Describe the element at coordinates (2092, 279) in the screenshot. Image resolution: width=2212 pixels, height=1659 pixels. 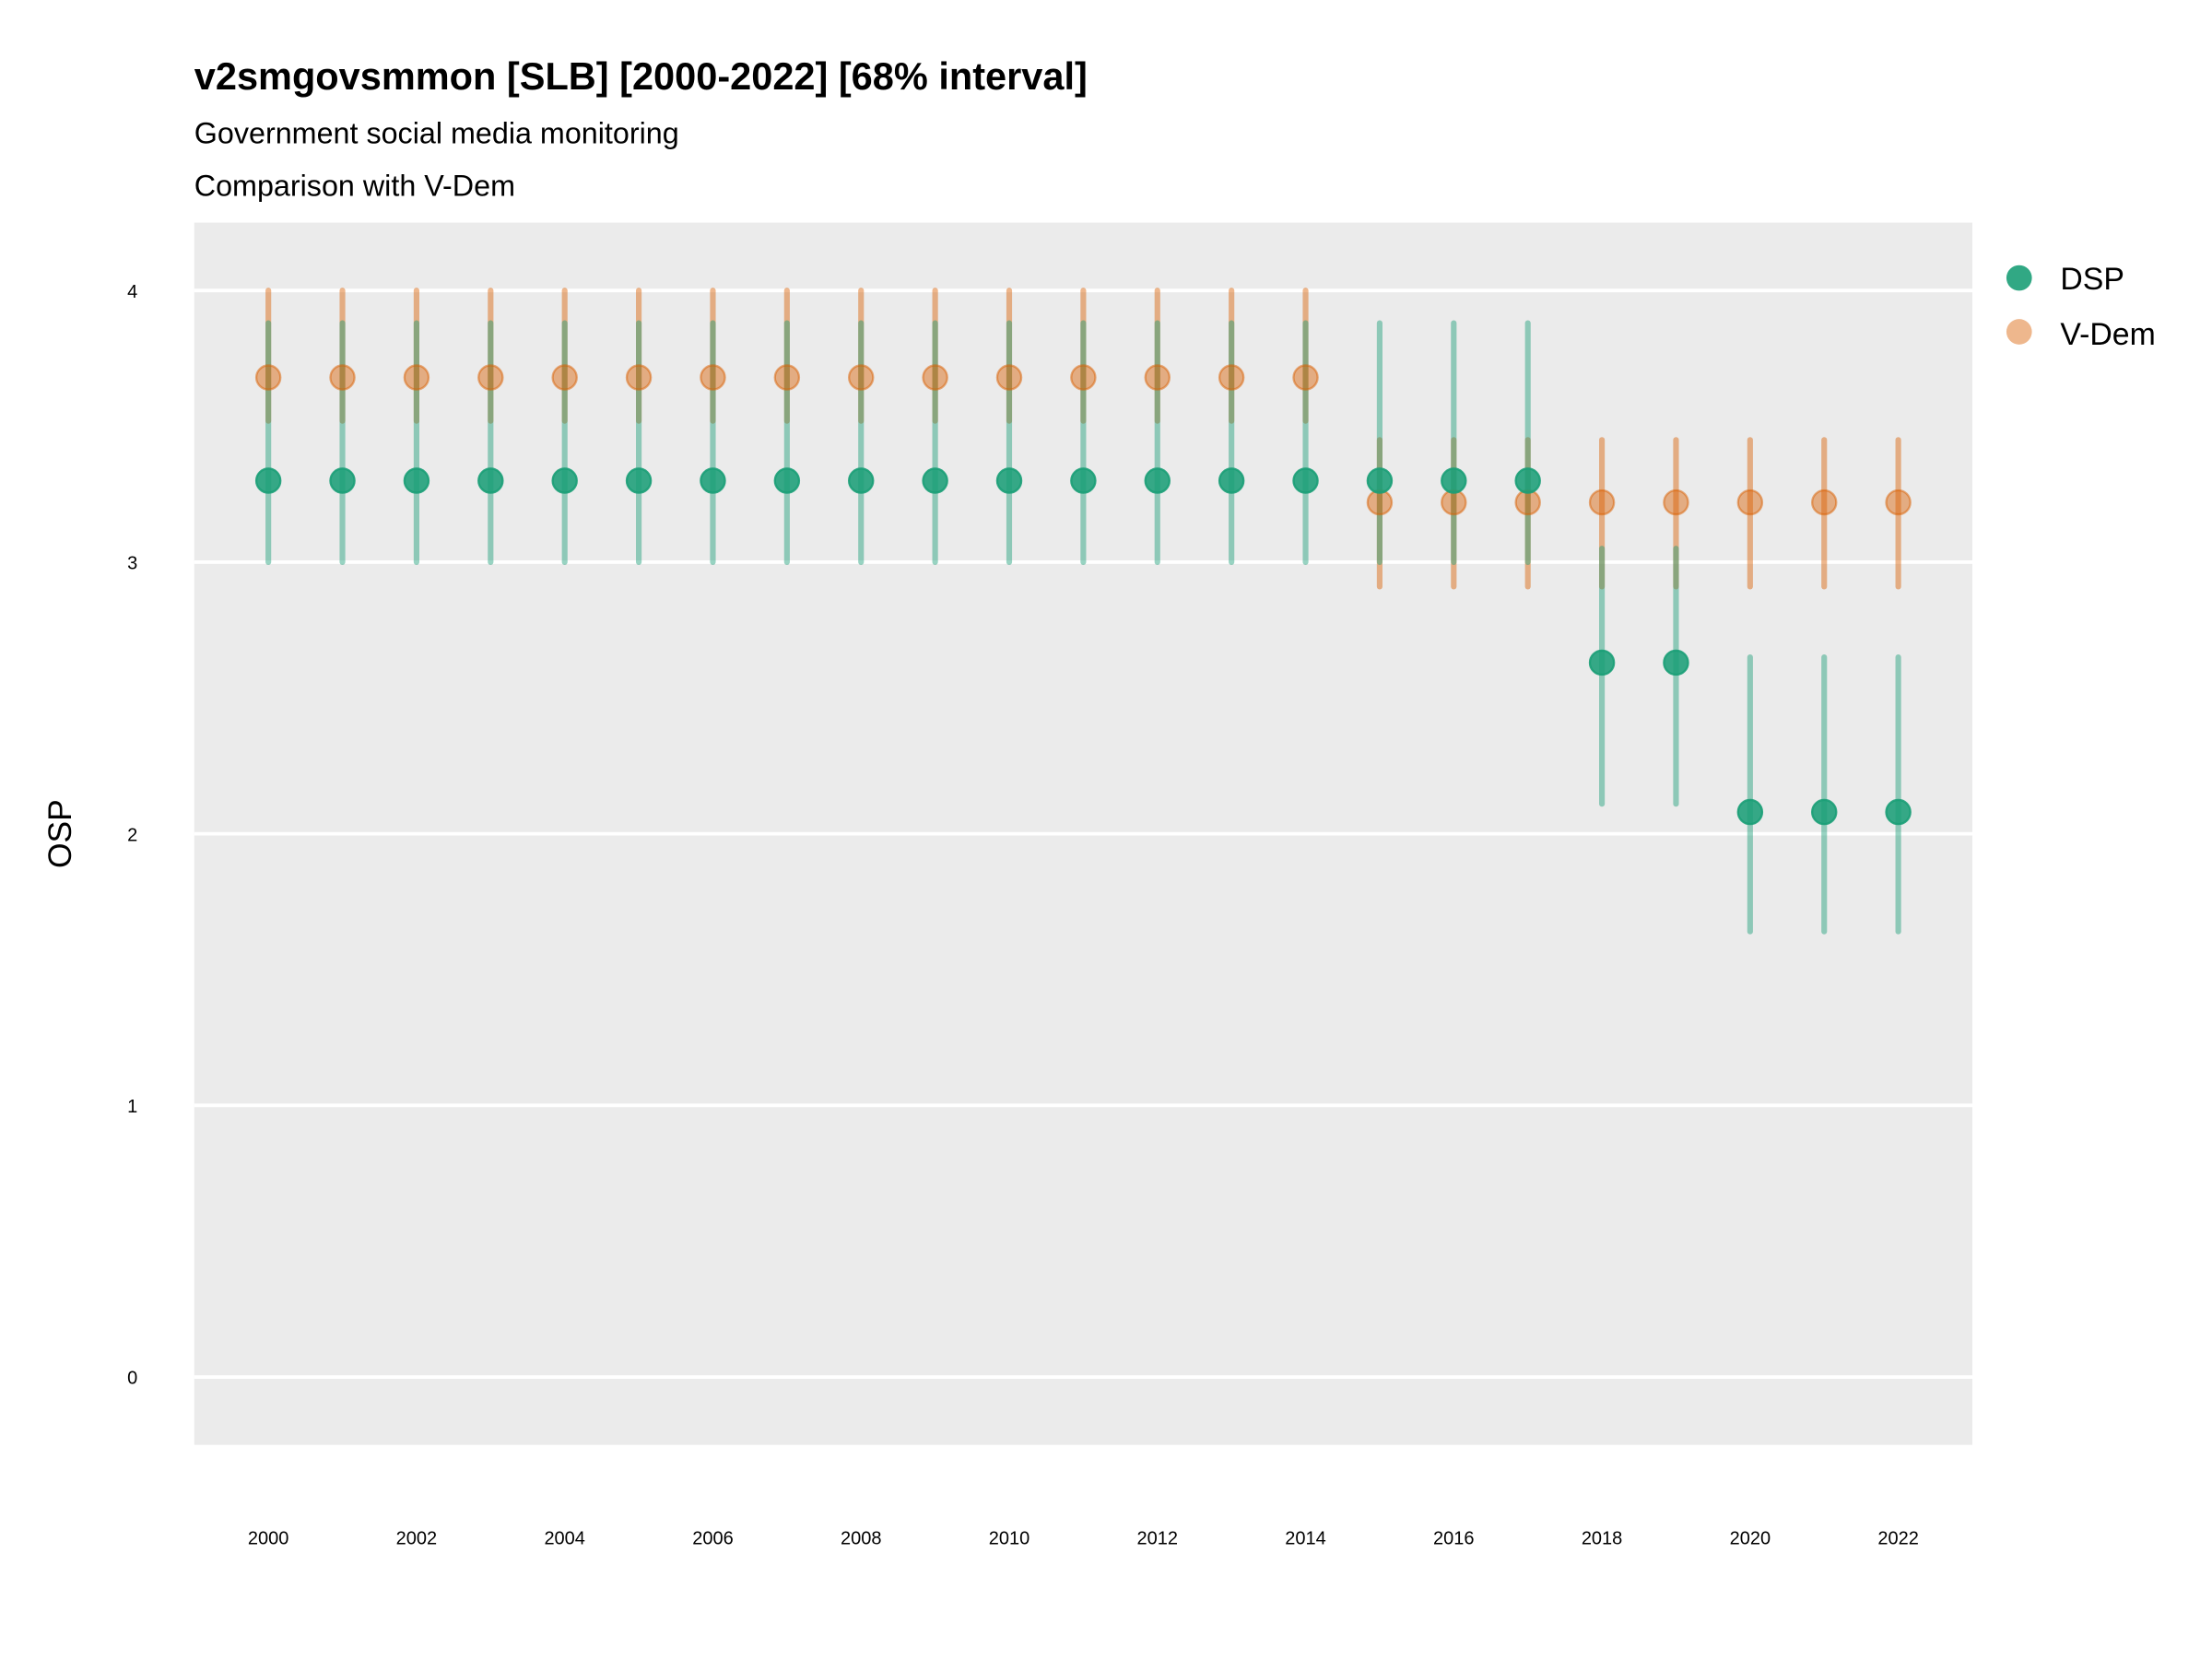
I see `legend-label-dsp: DSP` at that location.